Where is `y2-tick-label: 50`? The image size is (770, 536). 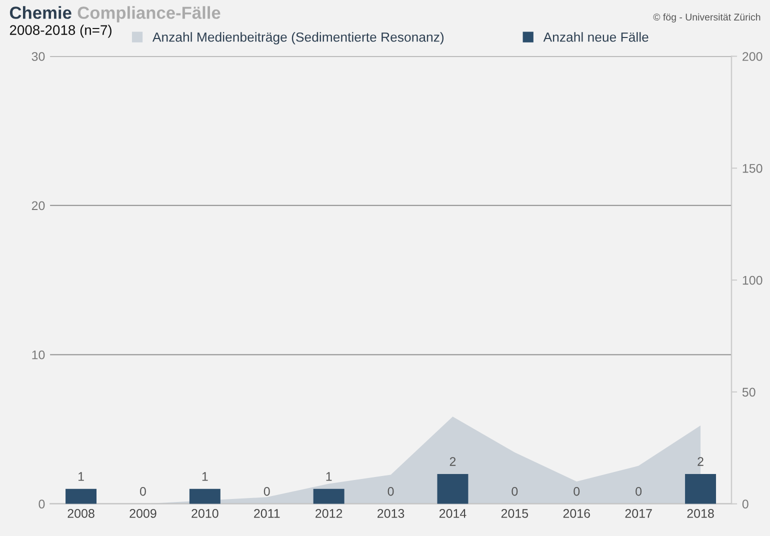
y2-tick-label: 50 is located at coordinates (749, 392).